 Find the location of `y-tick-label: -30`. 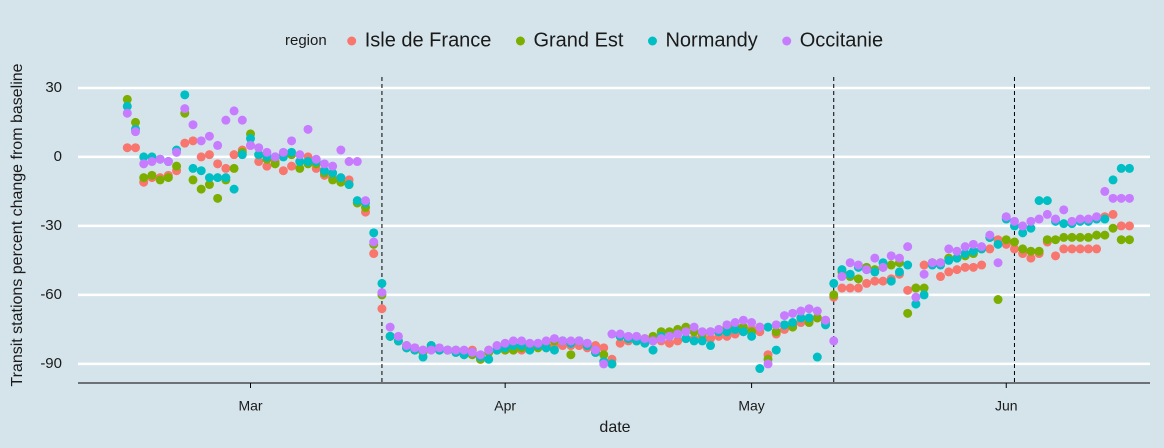

y-tick-label: -30 is located at coordinates (51, 225).